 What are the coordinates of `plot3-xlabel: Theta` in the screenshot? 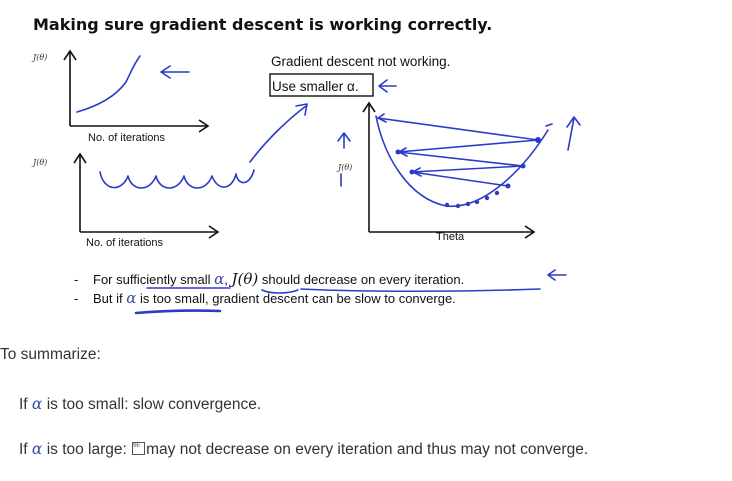 It's located at (450, 237).